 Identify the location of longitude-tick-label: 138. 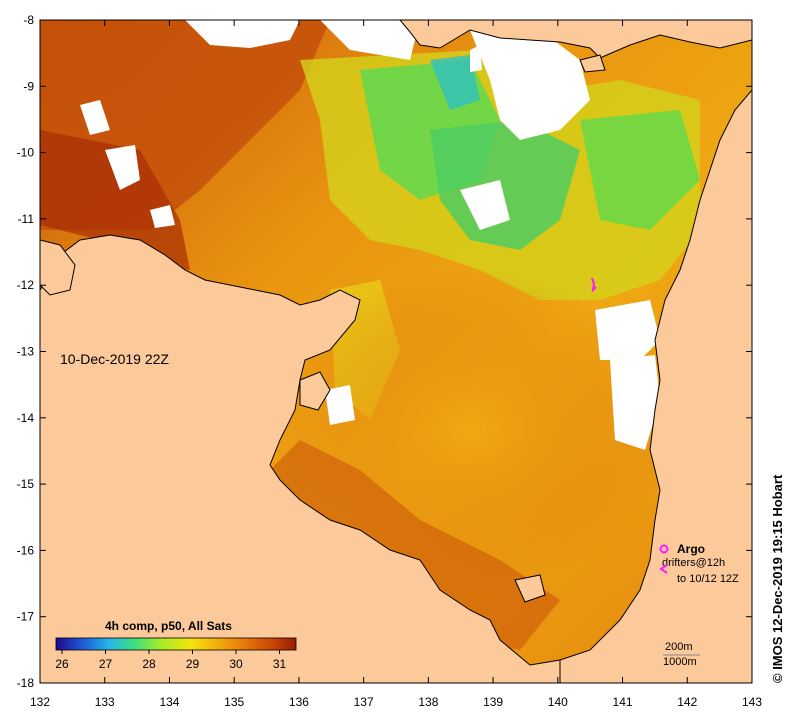
(428, 702).